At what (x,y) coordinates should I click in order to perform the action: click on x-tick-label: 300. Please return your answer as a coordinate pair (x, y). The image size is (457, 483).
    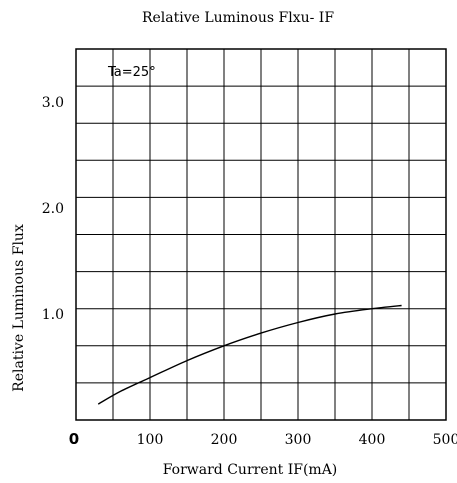
    Looking at the image, I should click on (298, 440).